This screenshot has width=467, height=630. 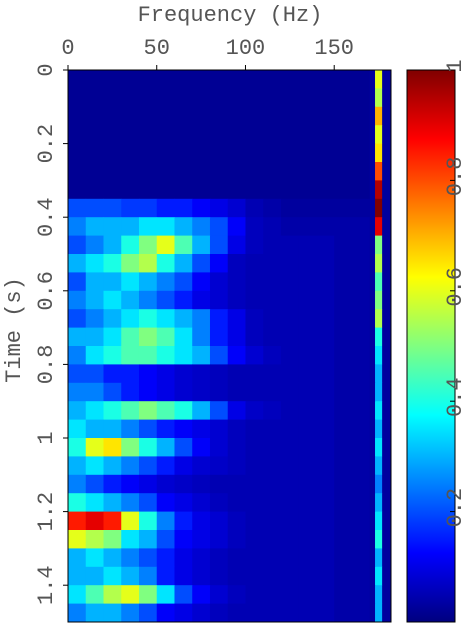 What do you see at coordinates (14, 330) in the screenshot?
I see `y-axis-label: Time (s)` at bounding box center [14, 330].